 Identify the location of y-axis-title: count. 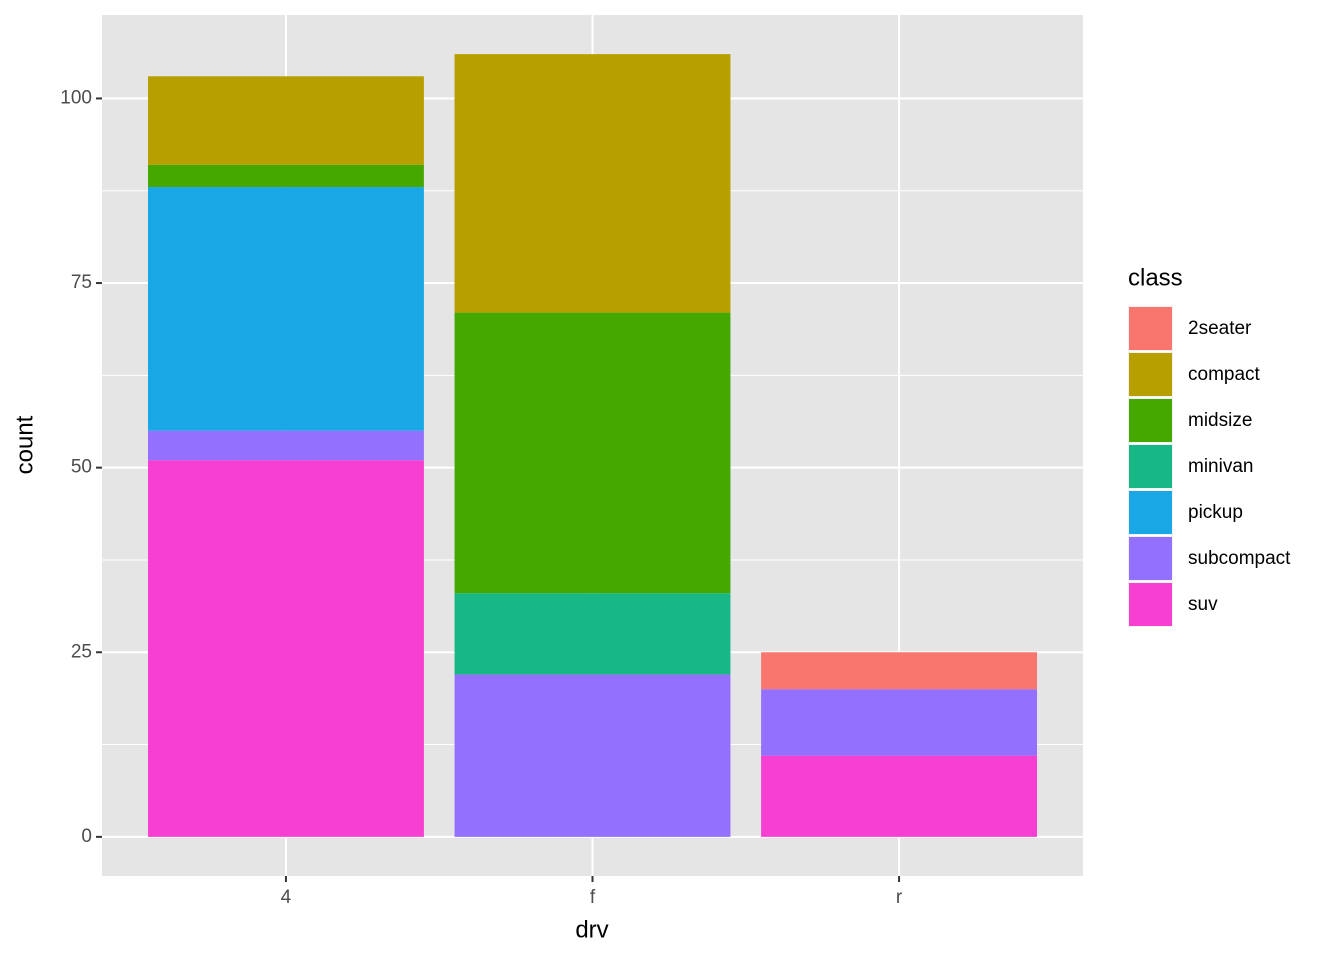
(24, 444).